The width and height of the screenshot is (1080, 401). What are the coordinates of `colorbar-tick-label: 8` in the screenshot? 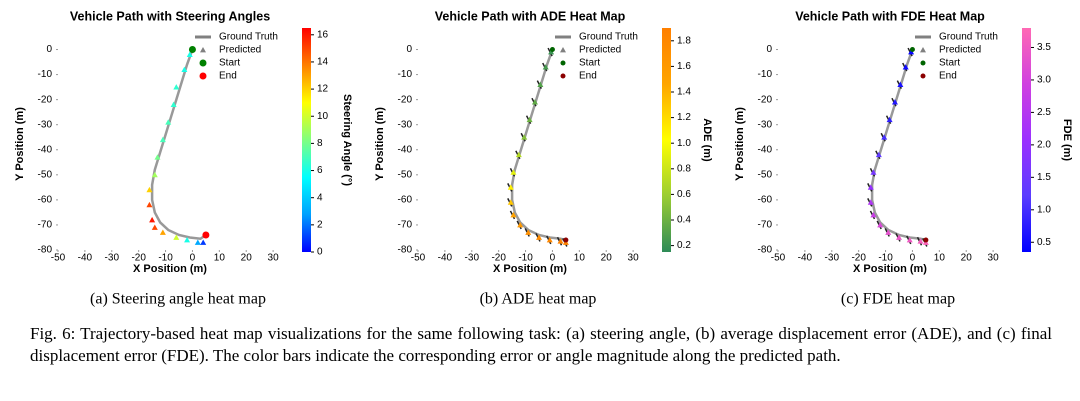 It's located at (320, 143).